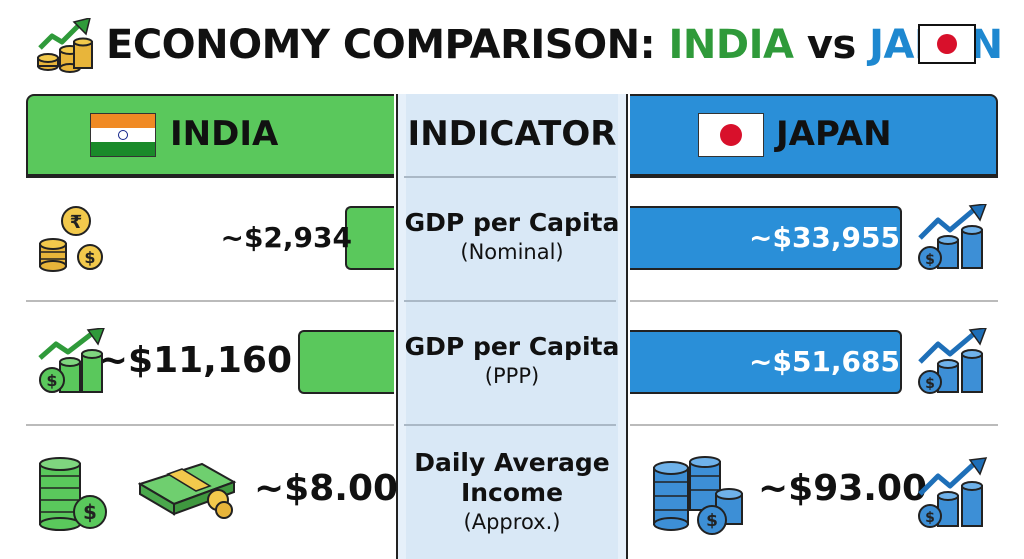  I want to click on india-value-daily-income: ~$8.00, so click(326, 488).